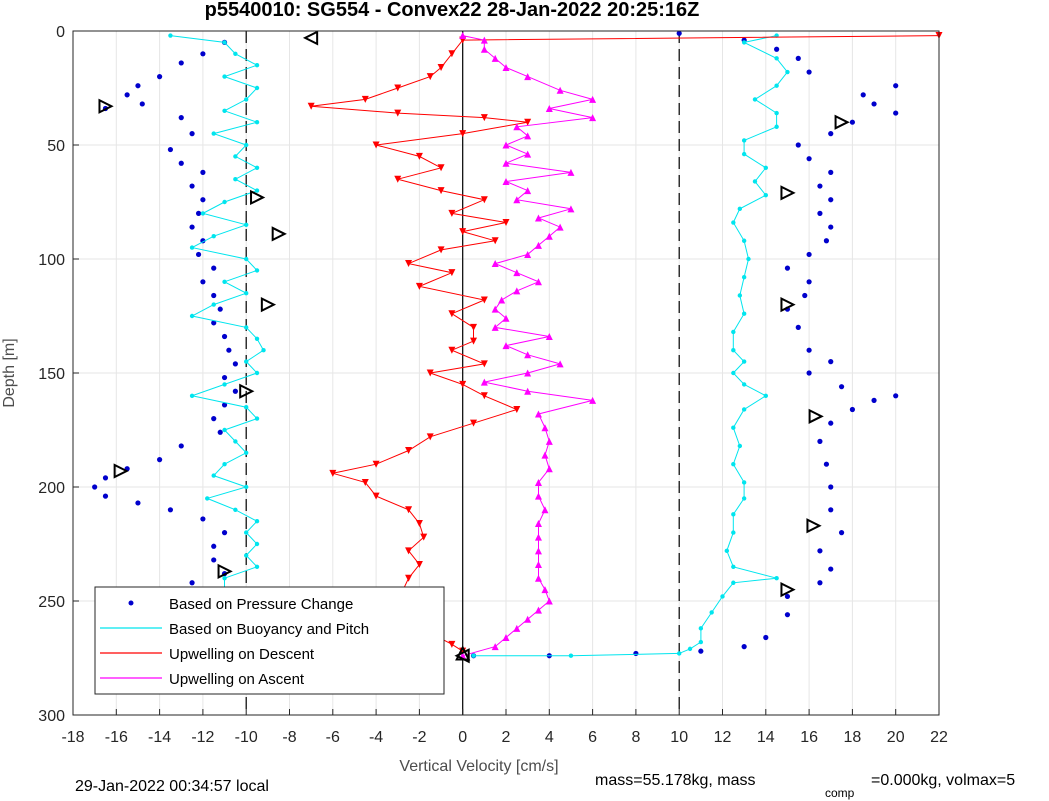 This screenshot has width=1049, height=801. Describe the element at coordinates (51, 488) in the screenshot. I see `y-tick-label: 200` at that location.